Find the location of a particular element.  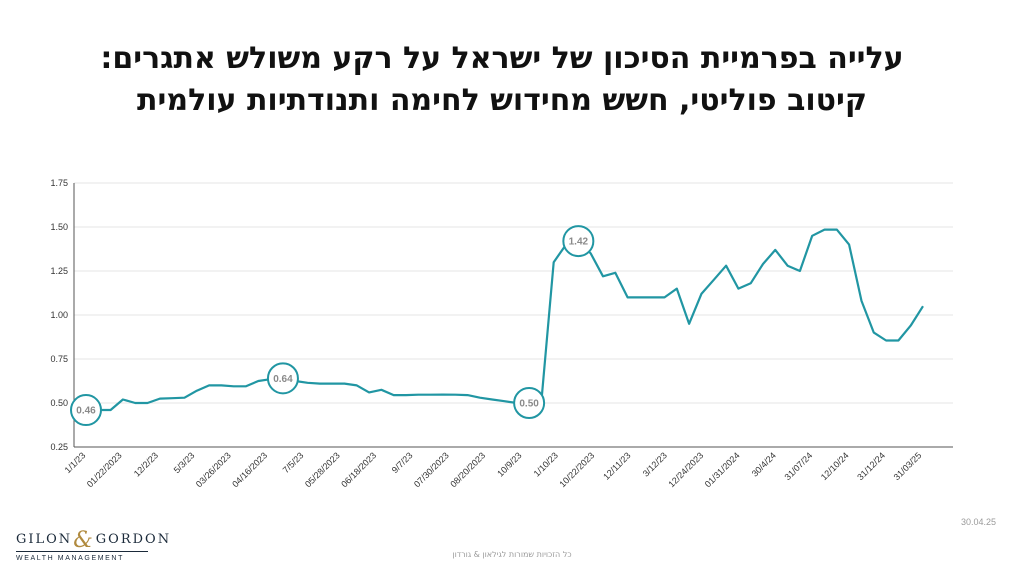

x-tick-label: 12/24/2023 is located at coordinates (685, 469).